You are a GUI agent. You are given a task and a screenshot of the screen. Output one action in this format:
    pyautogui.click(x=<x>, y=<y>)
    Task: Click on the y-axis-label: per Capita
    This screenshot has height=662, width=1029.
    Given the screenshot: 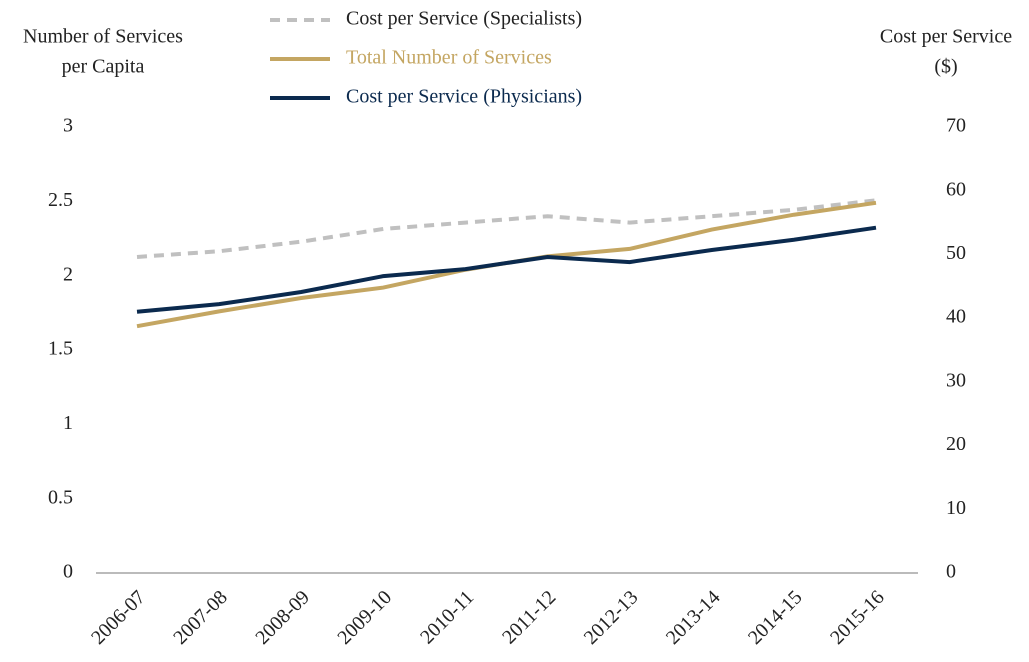 What is the action you would take?
    pyautogui.click(x=103, y=67)
    